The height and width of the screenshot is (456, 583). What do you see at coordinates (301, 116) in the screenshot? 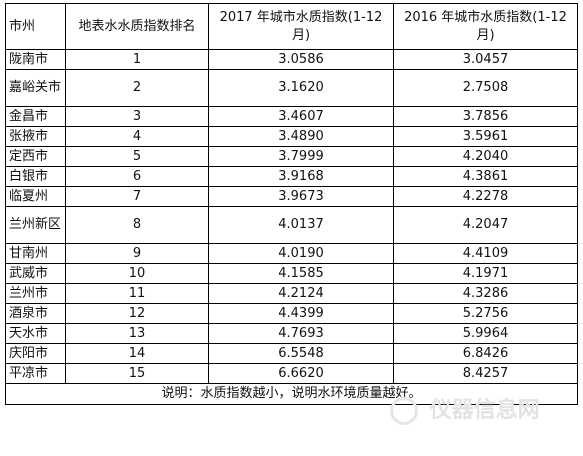
I see `index-2017-cell: 3.4607` at bounding box center [301, 116].